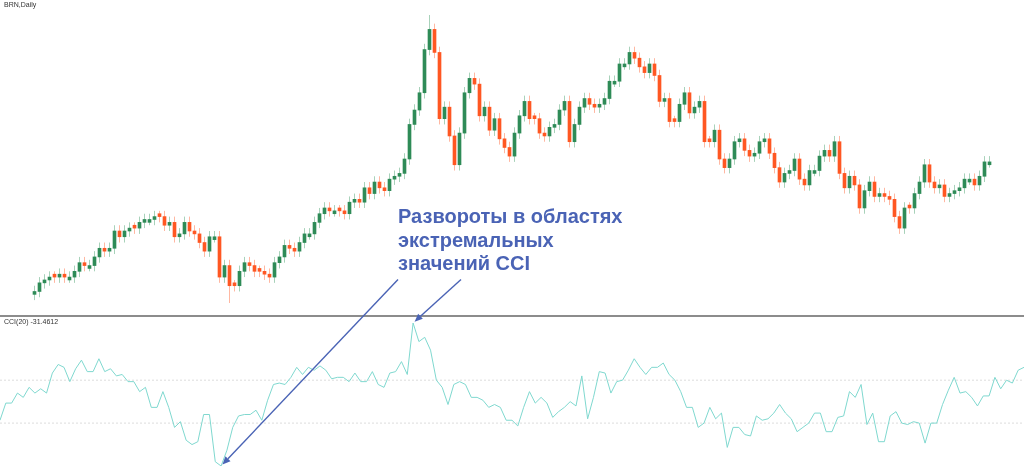  Describe the element at coordinates (511, 240) in the screenshot. I see `annotation: Развороты в областях экстремальных значений CCI` at that location.